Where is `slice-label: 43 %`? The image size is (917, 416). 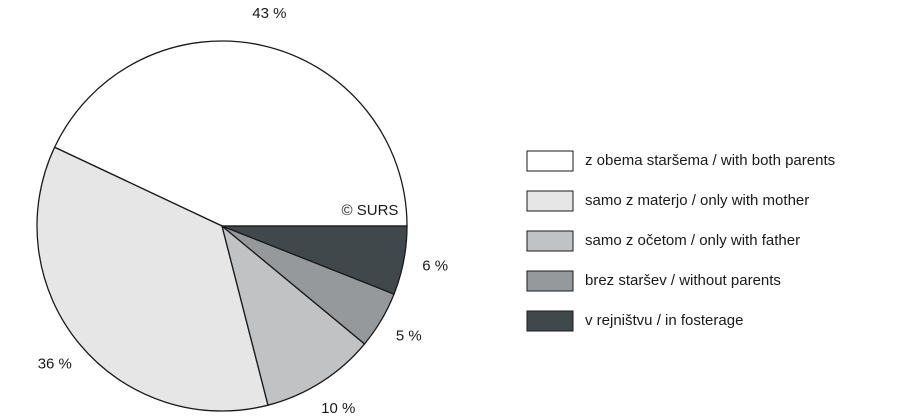 slice-label: 43 % is located at coordinates (269, 13).